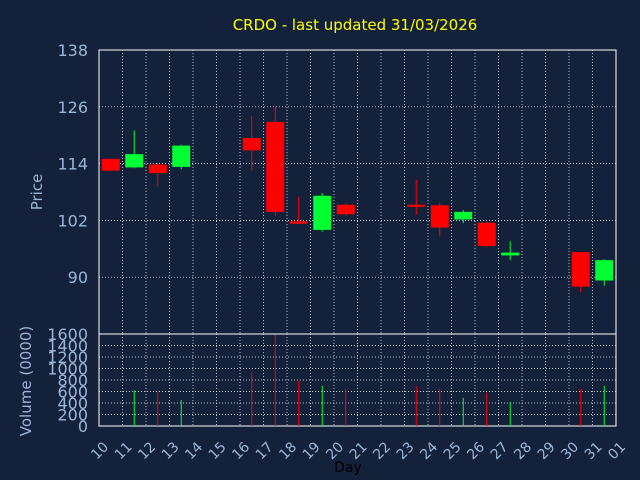 Image resolution: width=640 pixels, height=480 pixels. I want to click on volume-tick-label: 0, so click(83, 426).